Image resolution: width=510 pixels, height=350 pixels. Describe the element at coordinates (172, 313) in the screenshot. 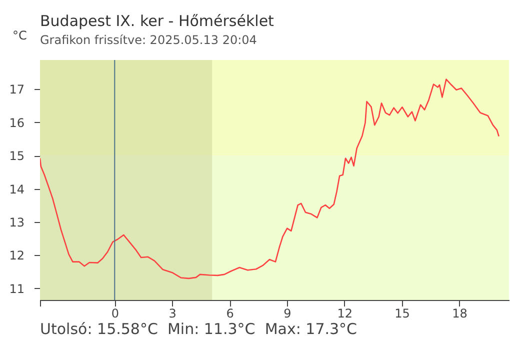

I see `x-tick-label: 3` at that location.